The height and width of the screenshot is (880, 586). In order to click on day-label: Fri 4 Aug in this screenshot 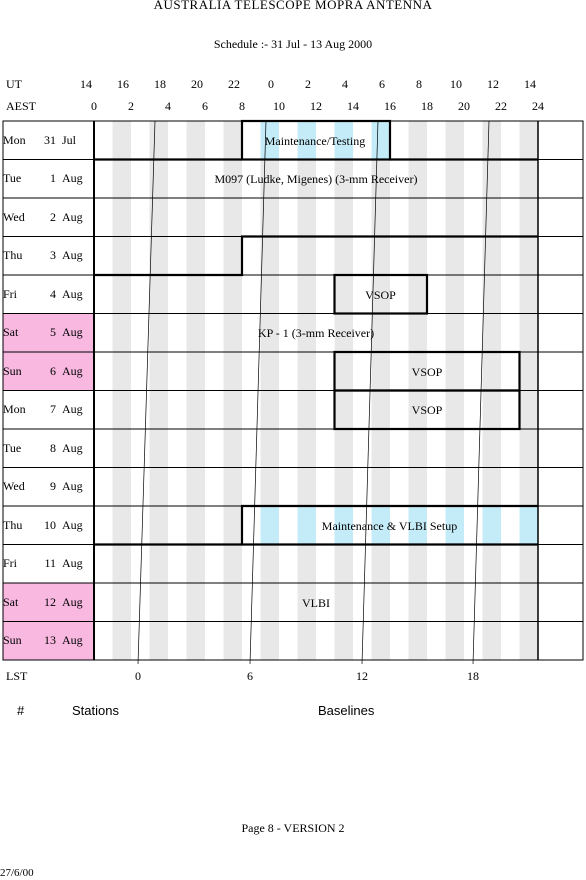, I will do `click(48, 294)`.